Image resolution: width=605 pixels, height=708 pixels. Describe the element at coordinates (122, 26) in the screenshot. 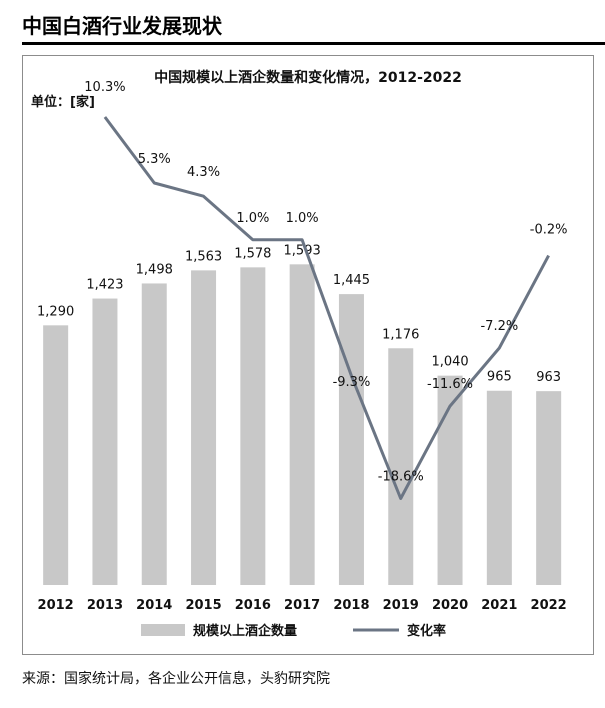

I see `page-title: 中国白酒行业发展现状` at that location.